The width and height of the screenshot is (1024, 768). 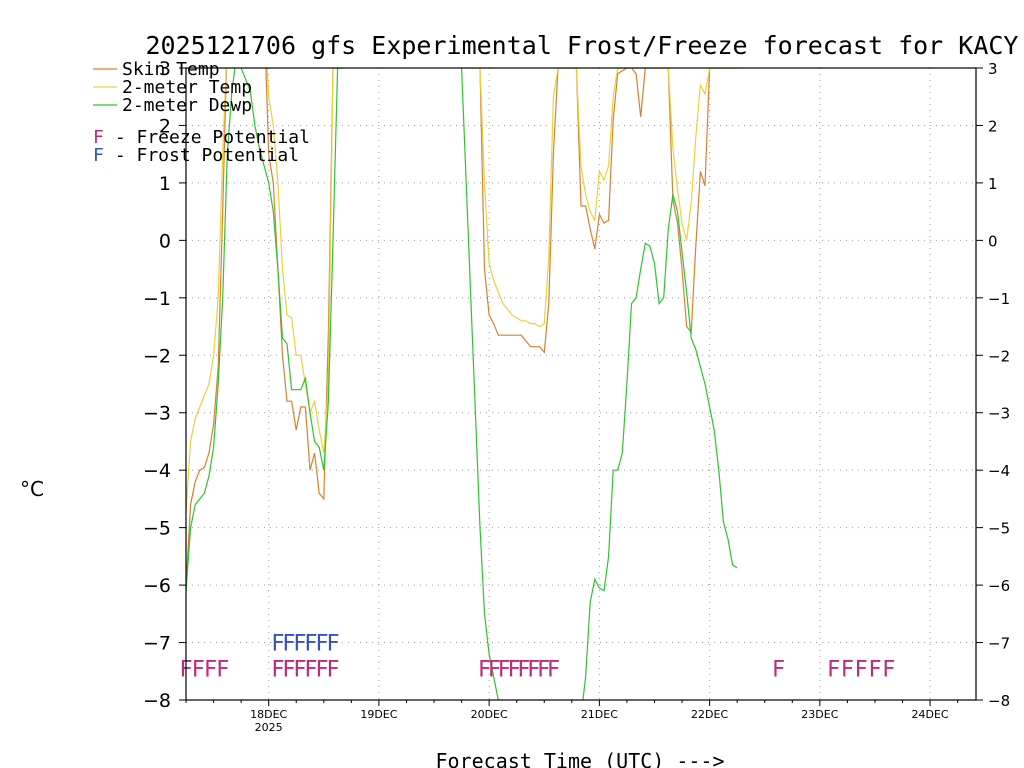 What do you see at coordinates (819, 714) in the screenshot?
I see `x-tick-label: 23DEC` at bounding box center [819, 714].